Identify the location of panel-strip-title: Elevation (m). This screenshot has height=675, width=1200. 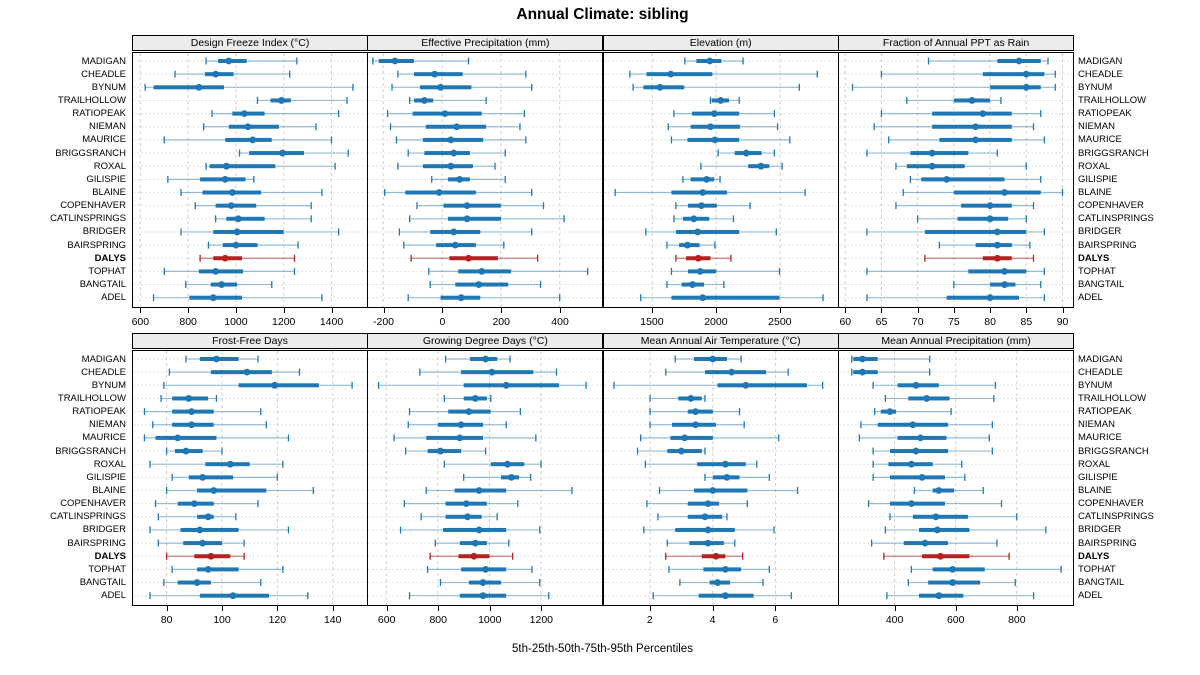
(720, 43).